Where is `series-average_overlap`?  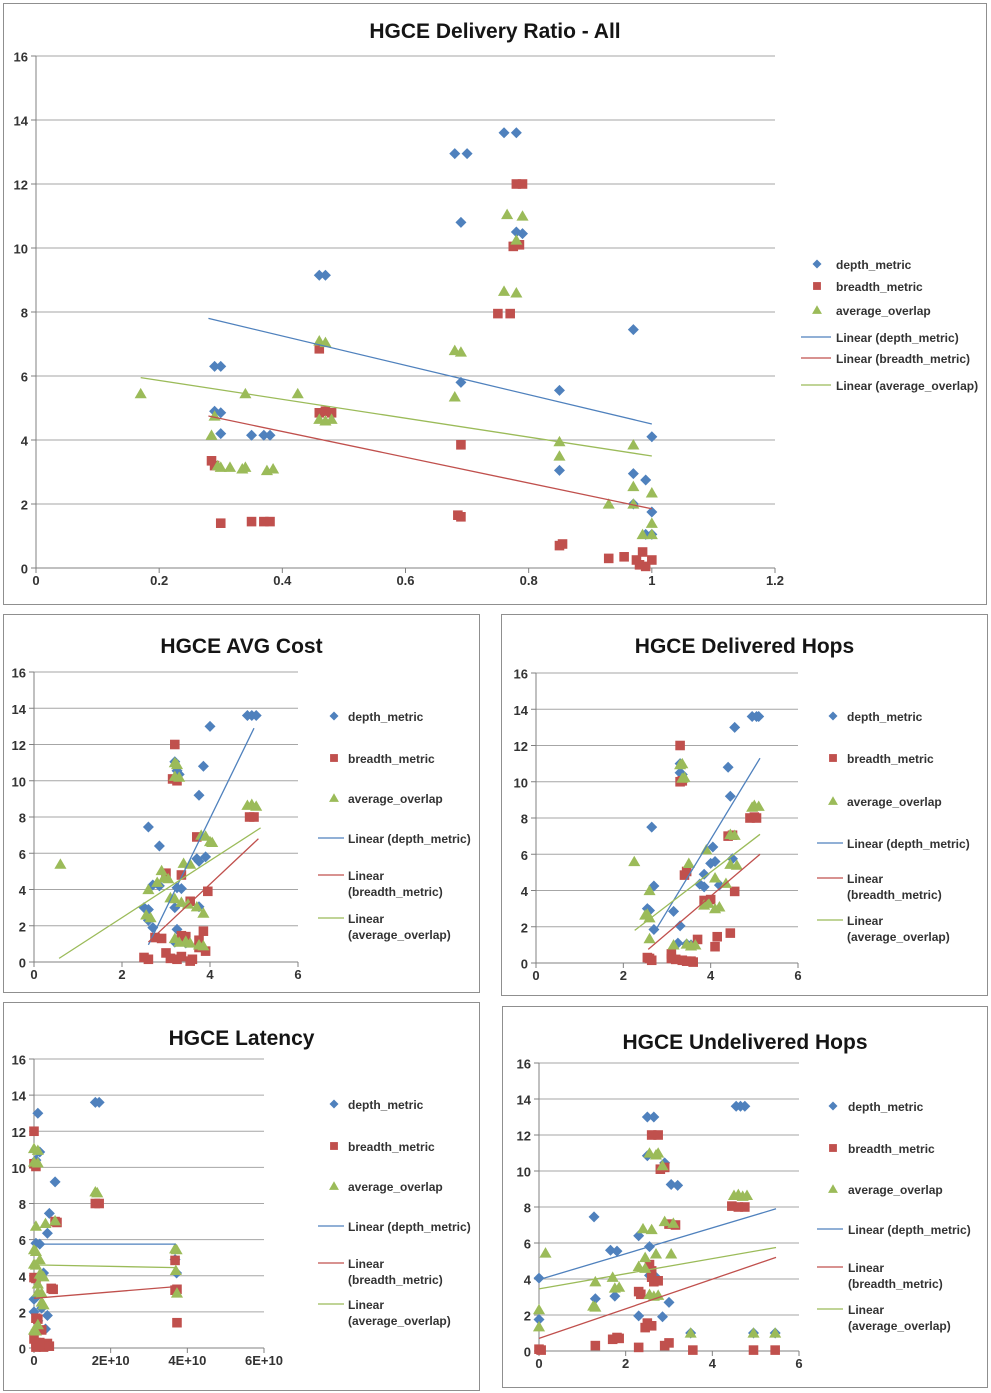
series-average_overlap is located at coordinates (158, 853).